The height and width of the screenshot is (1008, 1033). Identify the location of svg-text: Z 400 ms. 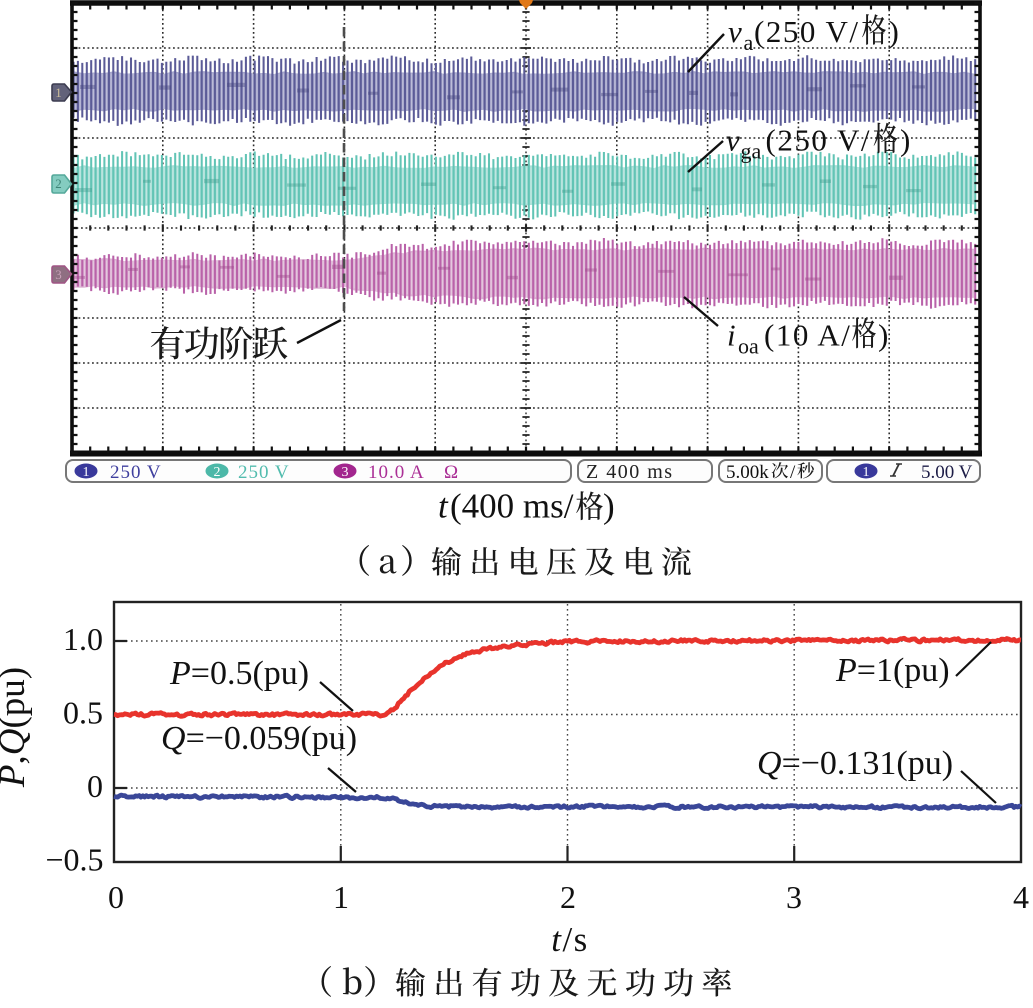
(630, 472).